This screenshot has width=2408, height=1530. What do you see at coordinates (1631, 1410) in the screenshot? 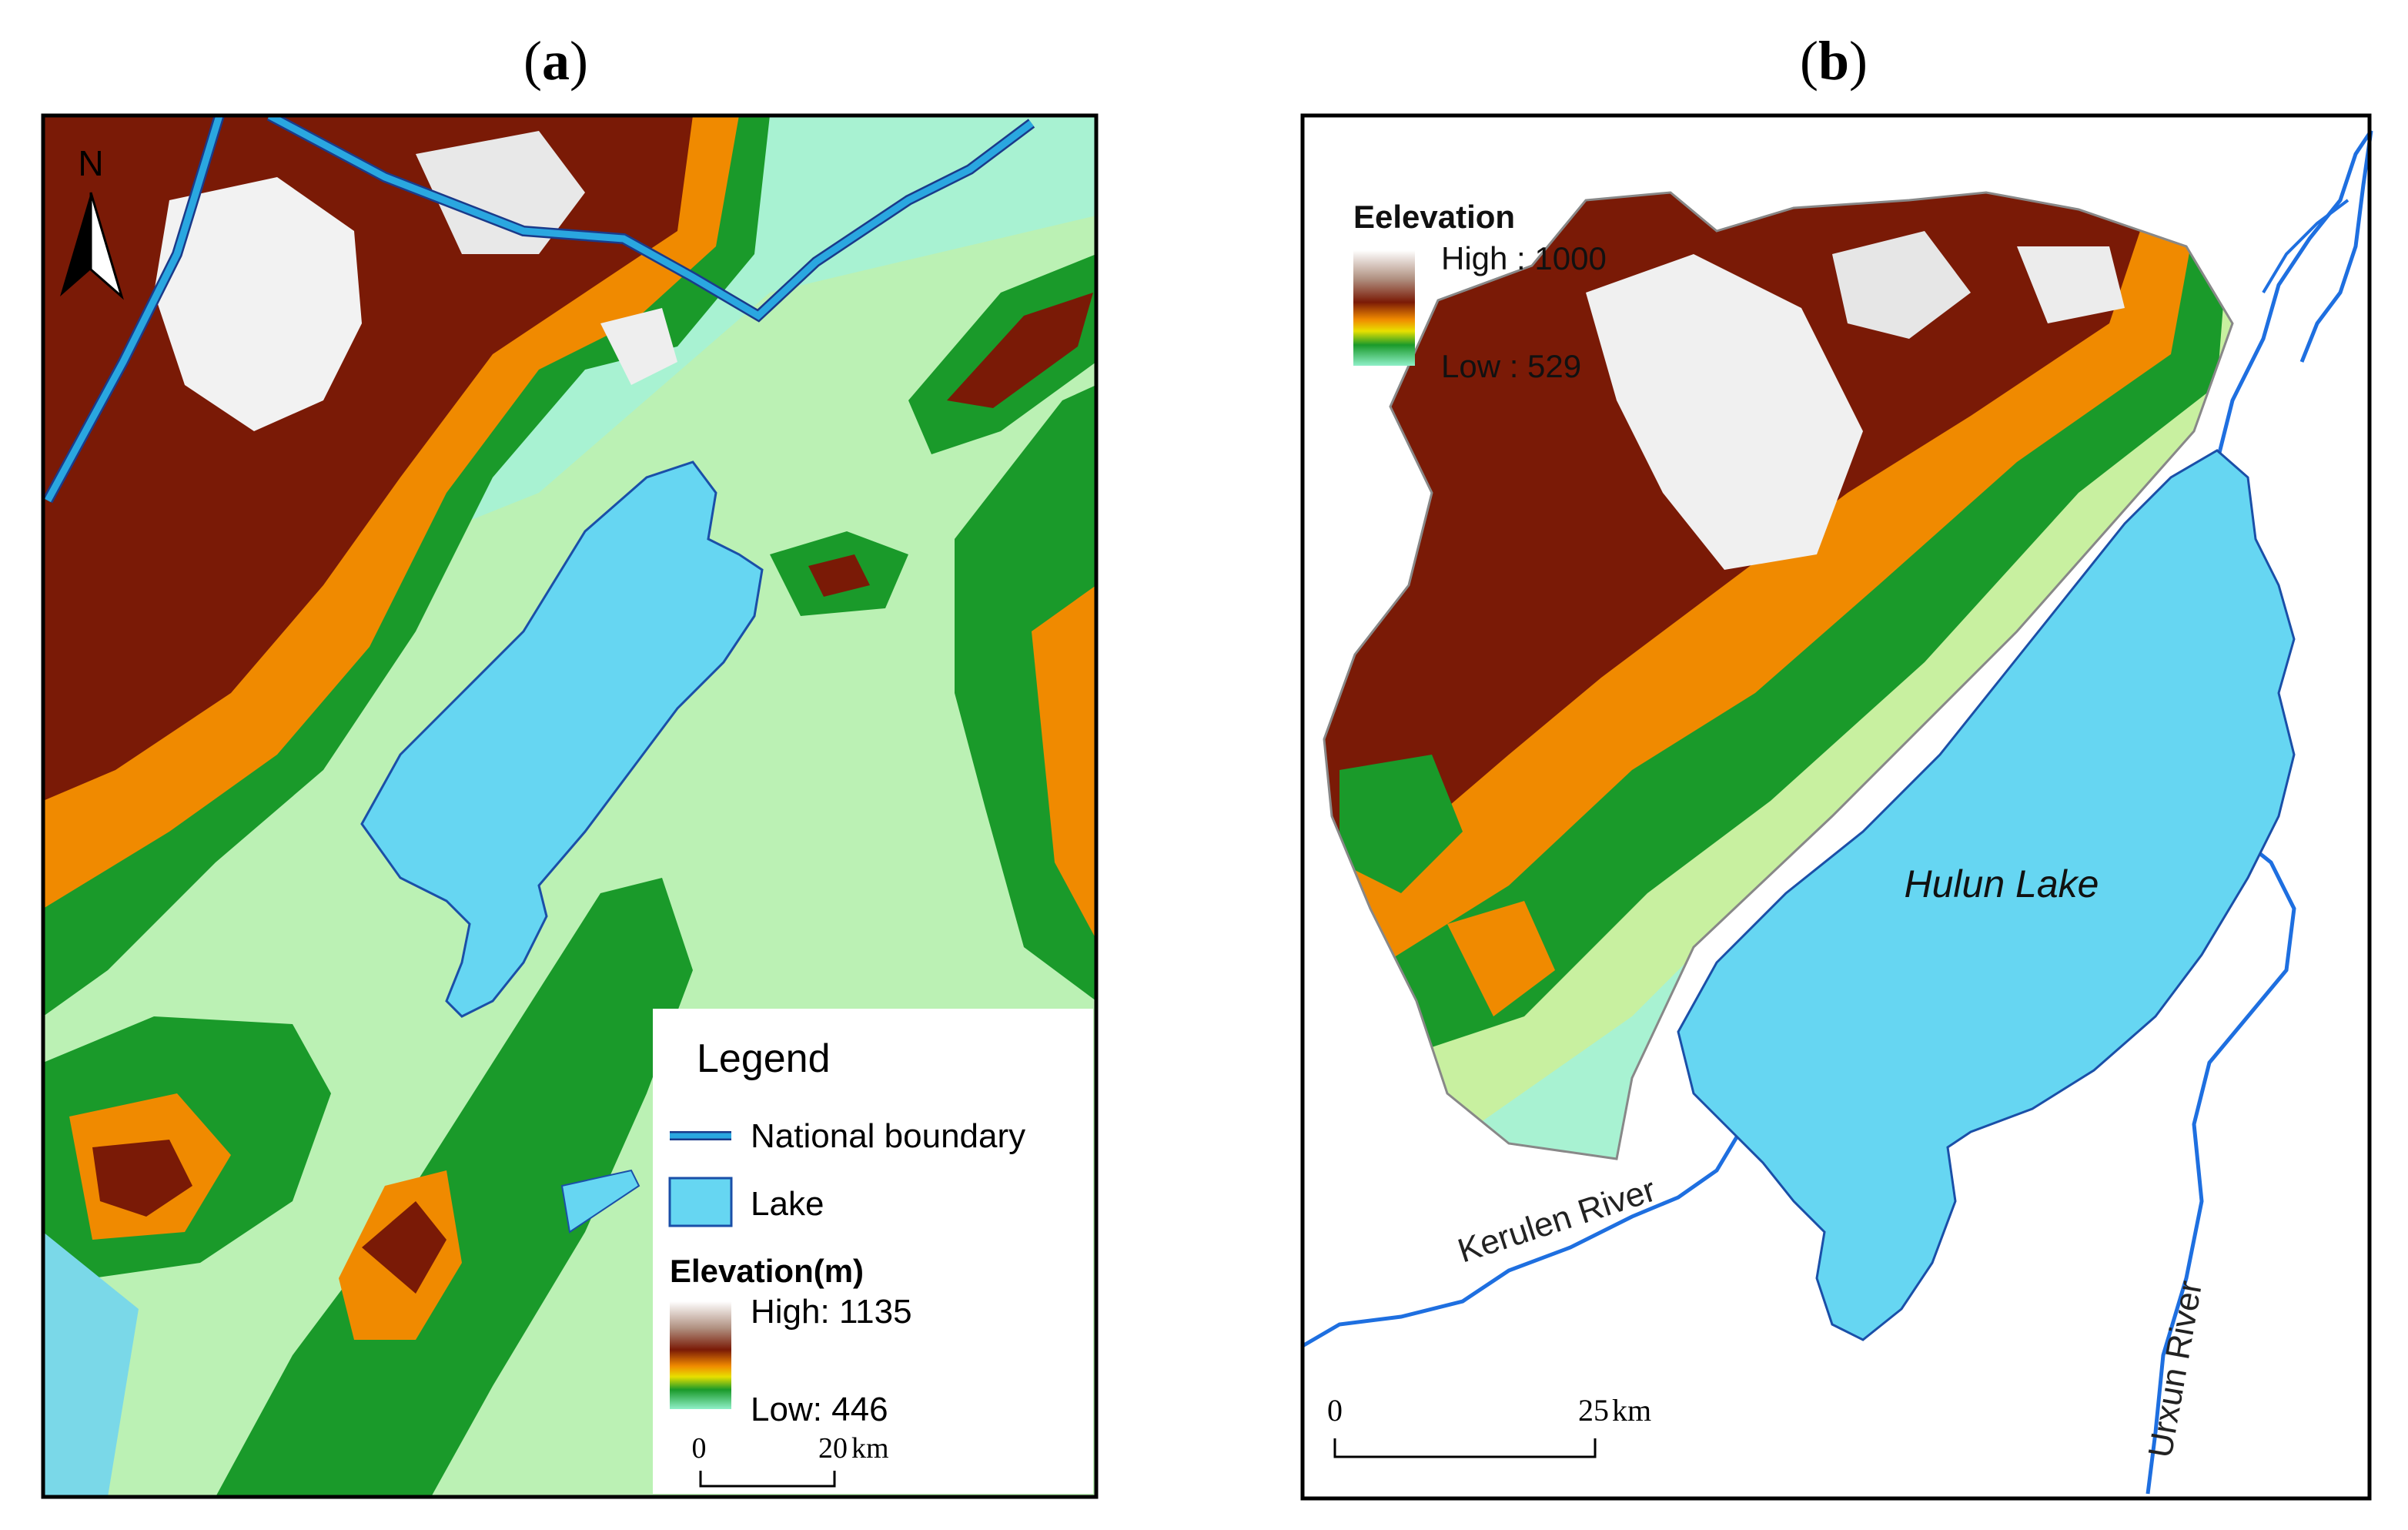
I see `scale-b-unit: km` at bounding box center [1631, 1410].